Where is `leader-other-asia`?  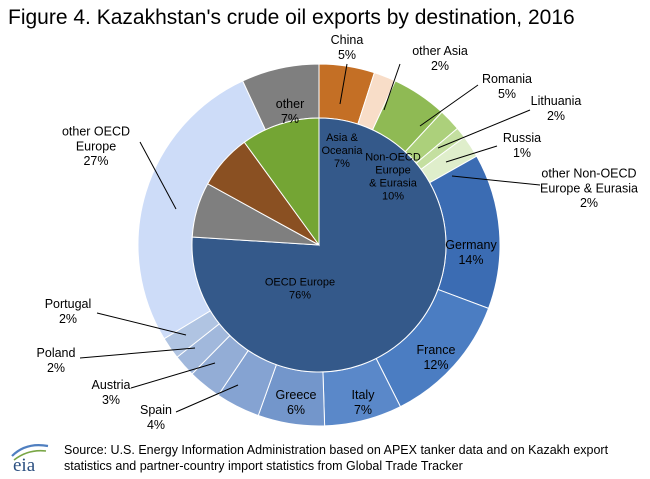
leader-other-asia is located at coordinates (392, 87).